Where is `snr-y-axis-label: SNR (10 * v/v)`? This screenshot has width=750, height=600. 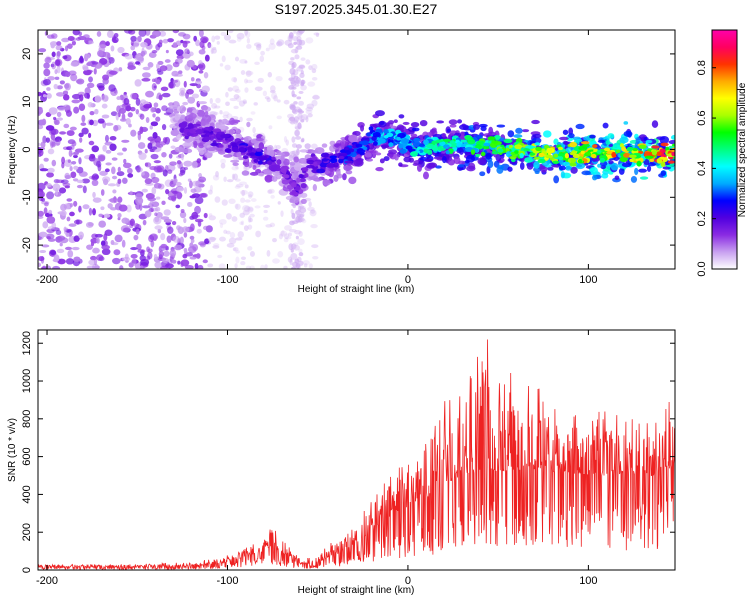
snr-y-axis-label: SNR (10 * v/v) is located at coordinates (12, 450).